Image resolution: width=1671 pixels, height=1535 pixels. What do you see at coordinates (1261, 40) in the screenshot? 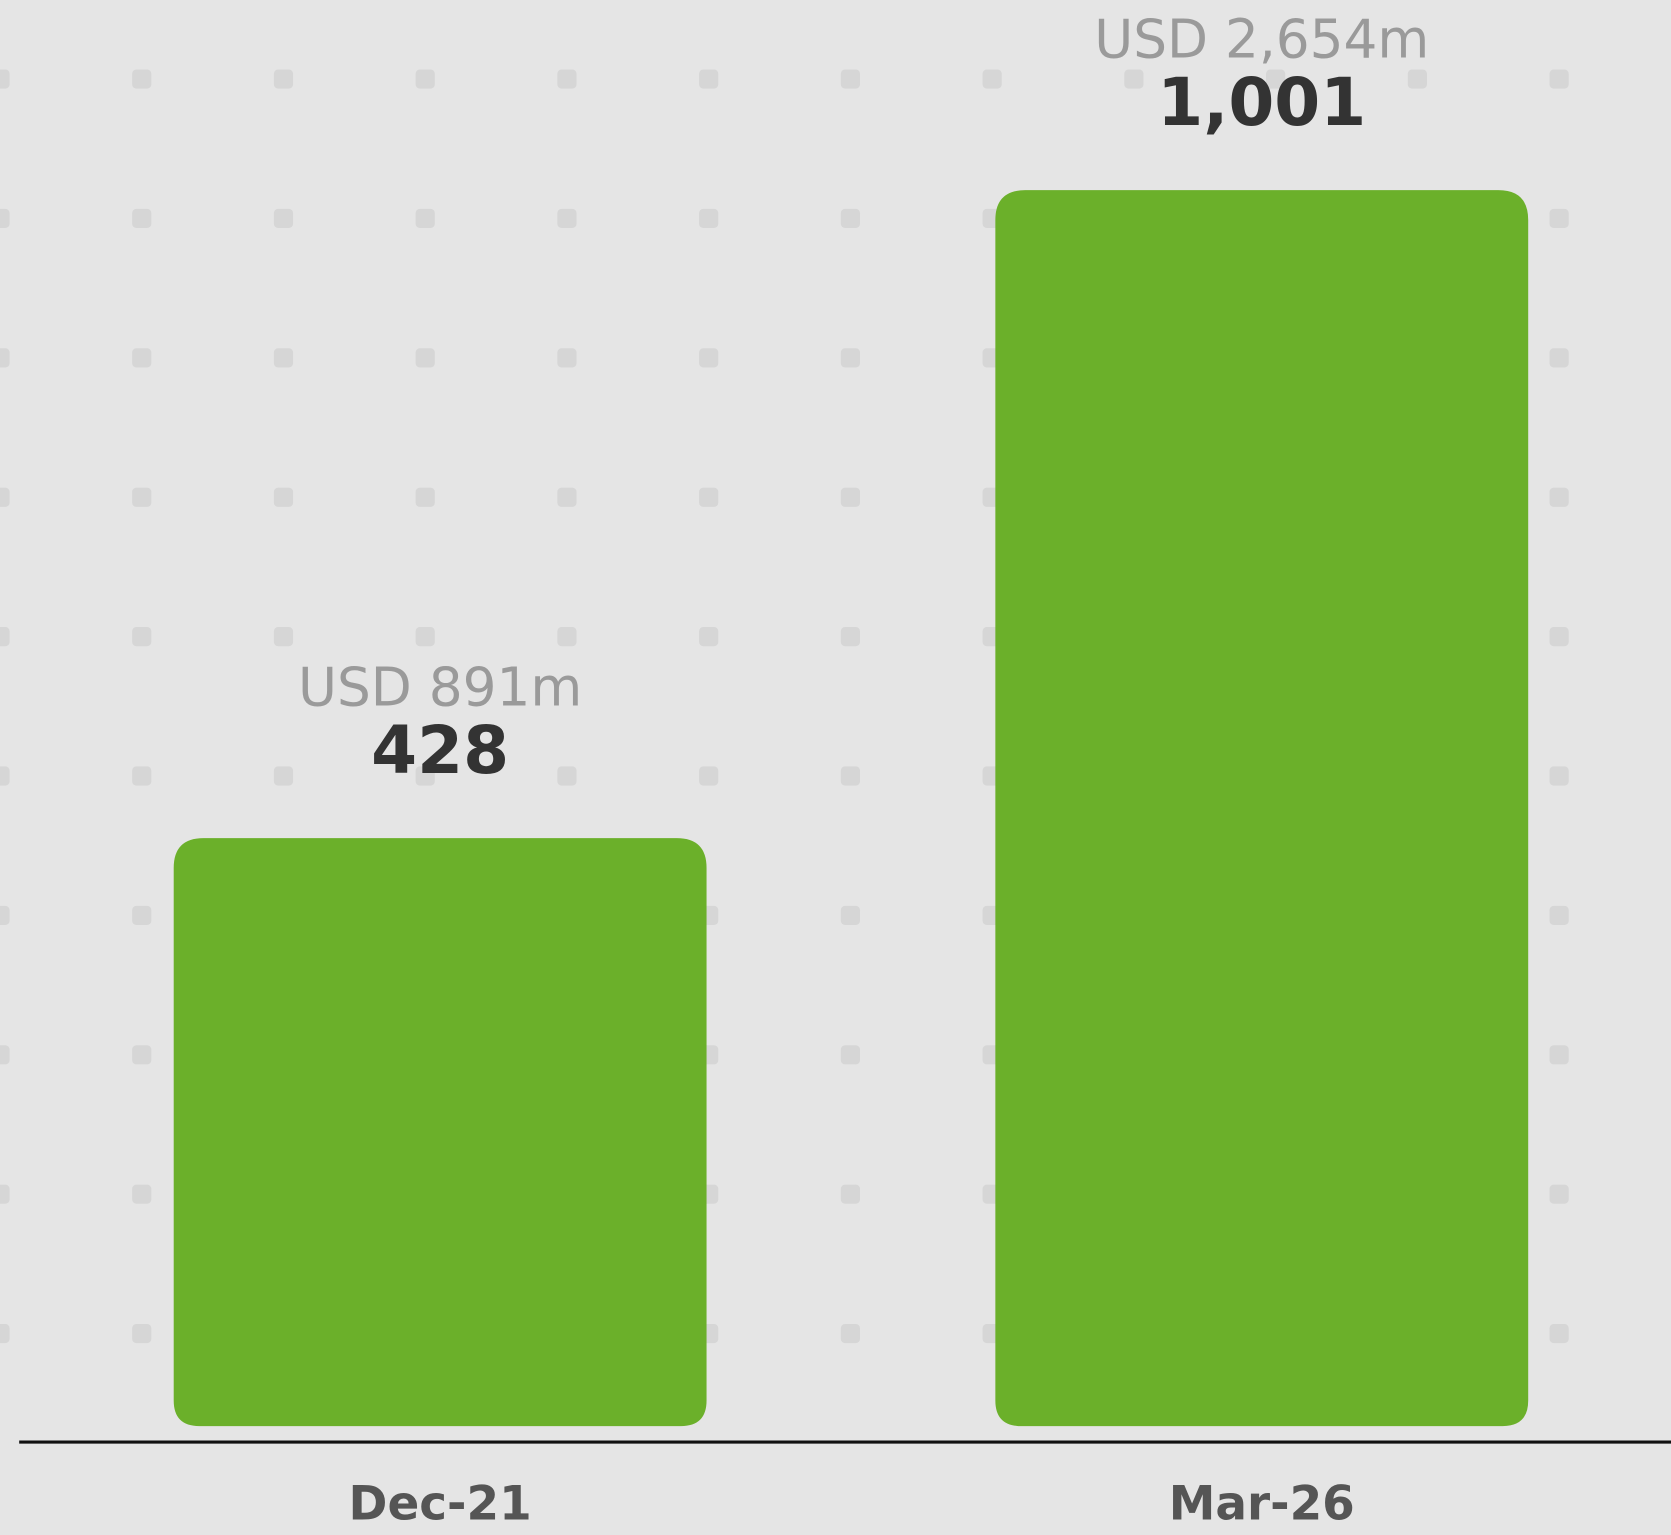
I see `annotation: USD 2,654m` at bounding box center [1261, 40].